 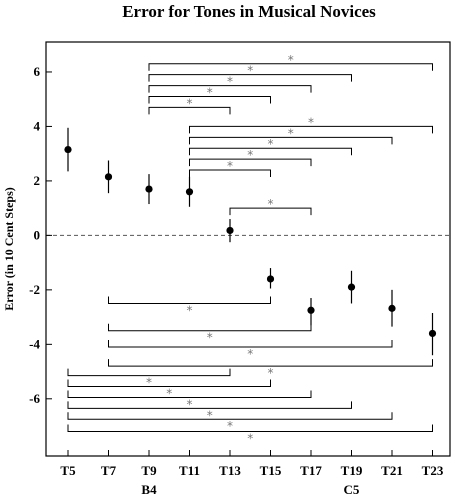 I want to click on x-tick-label: T13, so click(x=230, y=470).